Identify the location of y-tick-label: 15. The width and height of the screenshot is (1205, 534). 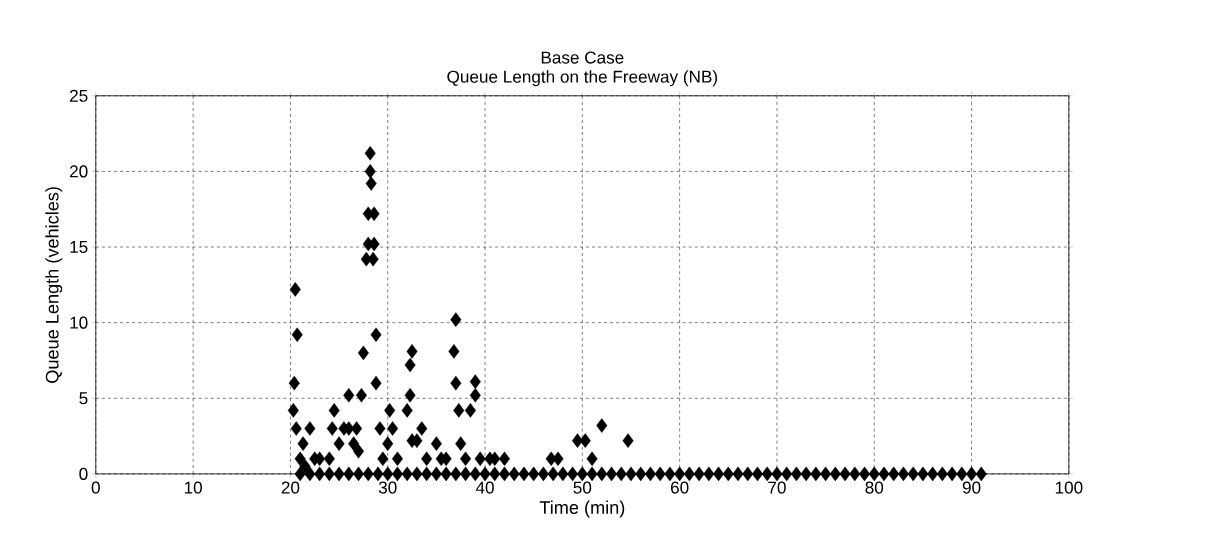
(79, 246).